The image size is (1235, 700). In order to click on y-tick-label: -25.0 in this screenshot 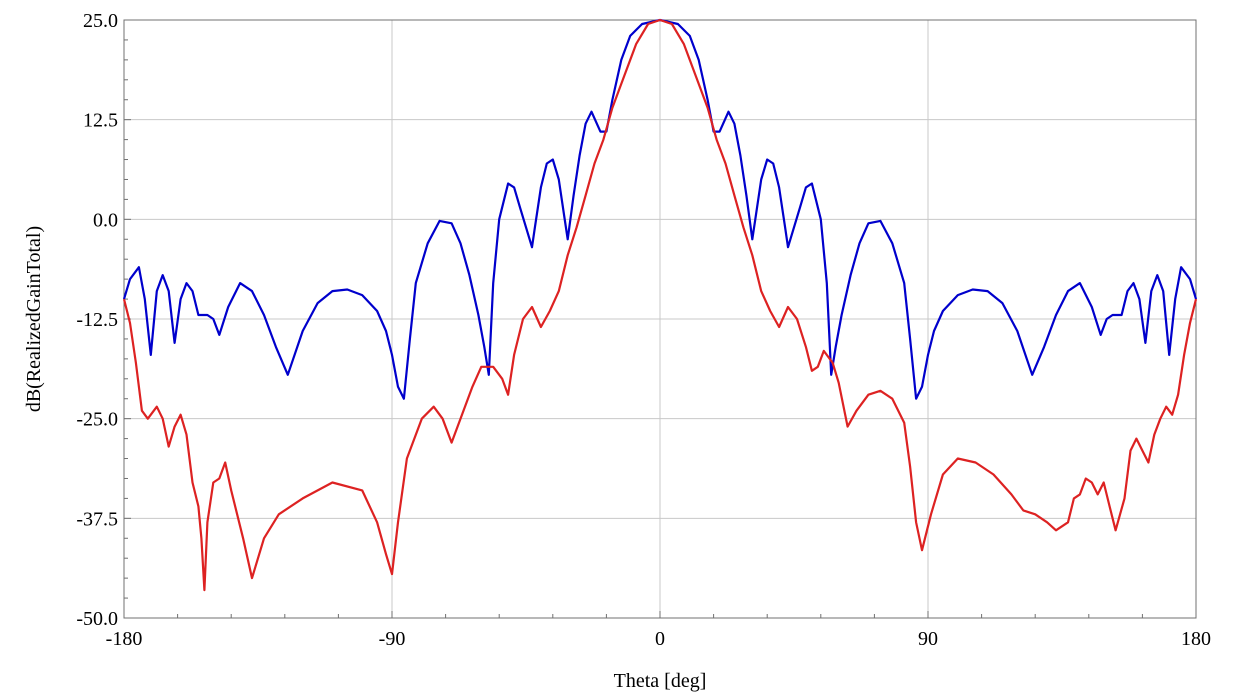, I will do `click(97, 420)`.